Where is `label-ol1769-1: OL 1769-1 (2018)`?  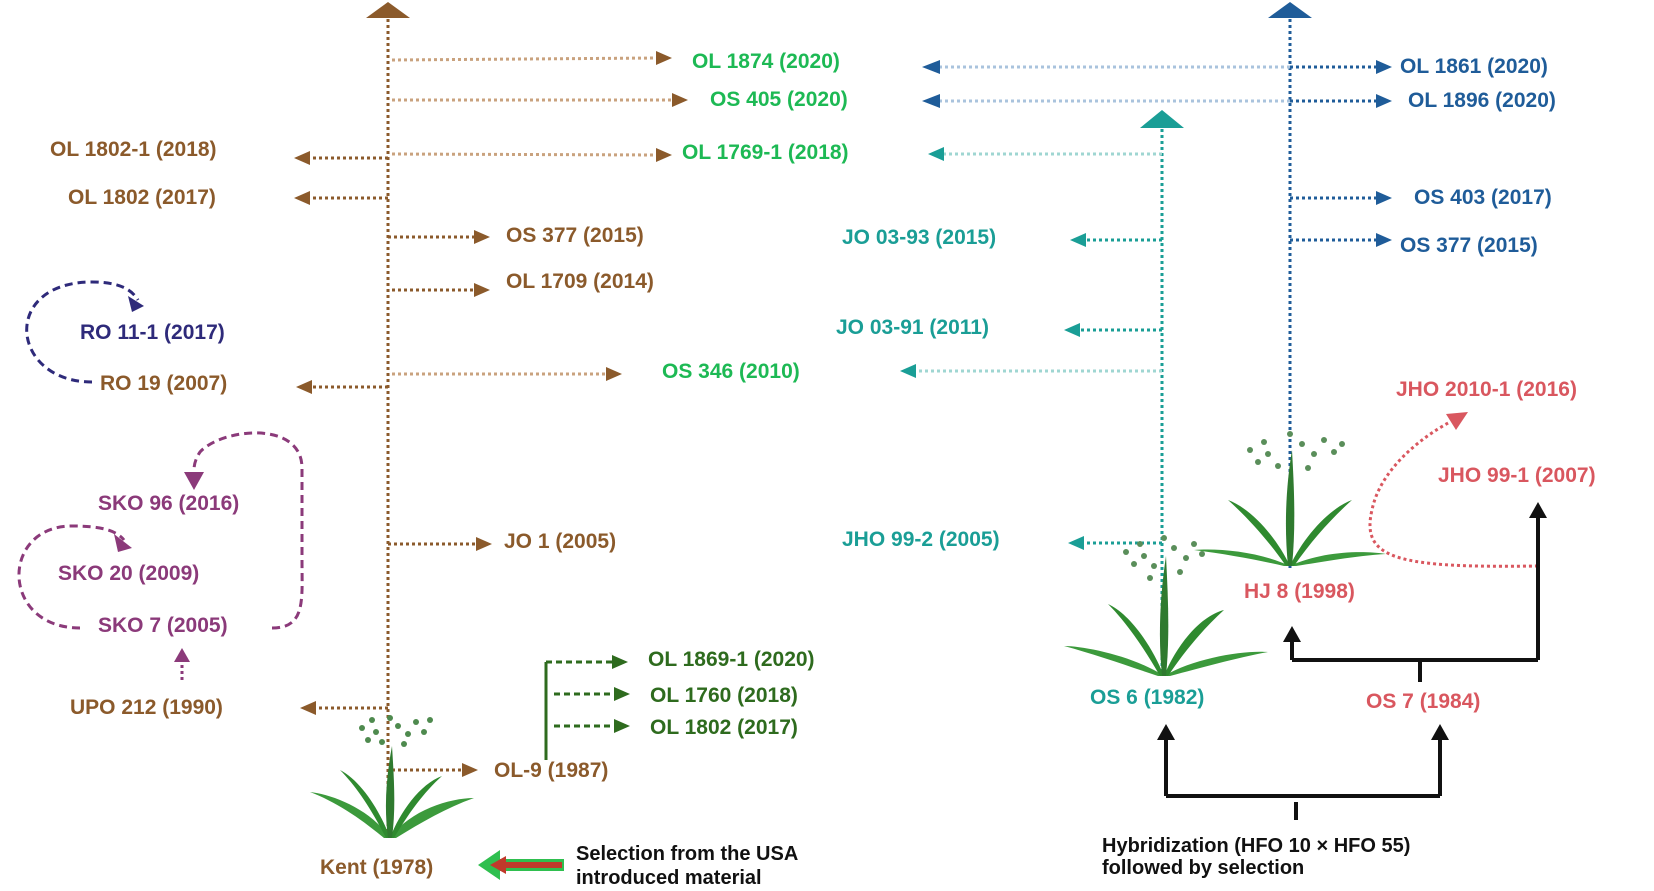 label-ol1769-1: OL 1769-1 (2018) is located at coordinates (765, 152).